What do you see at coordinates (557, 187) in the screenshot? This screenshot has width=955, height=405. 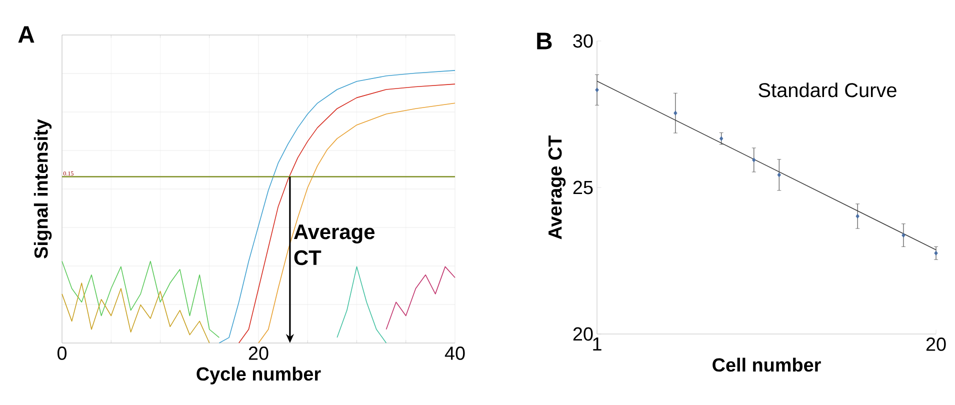 I see `y-axis-title: Average CT` at bounding box center [557, 187].